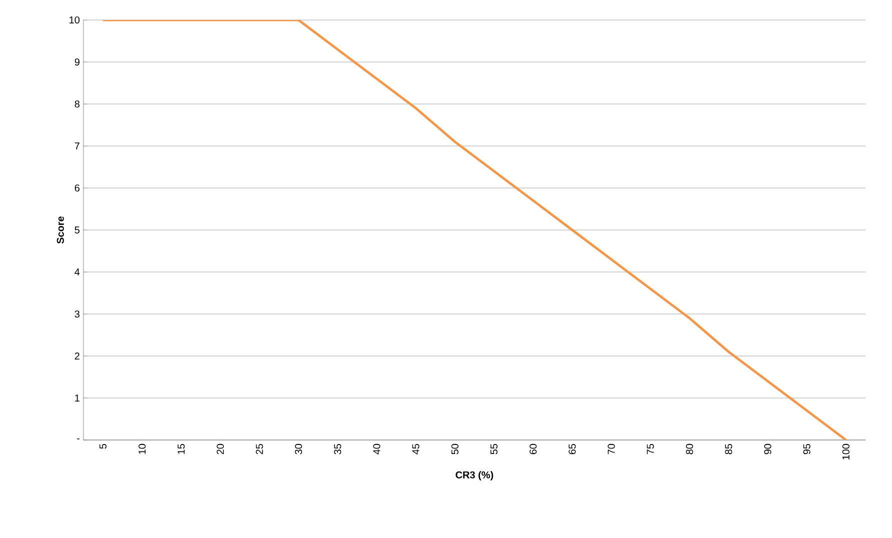 The height and width of the screenshot is (538, 892). Describe the element at coordinates (690, 449) in the screenshot. I see `x-tick-label: 80` at that location.